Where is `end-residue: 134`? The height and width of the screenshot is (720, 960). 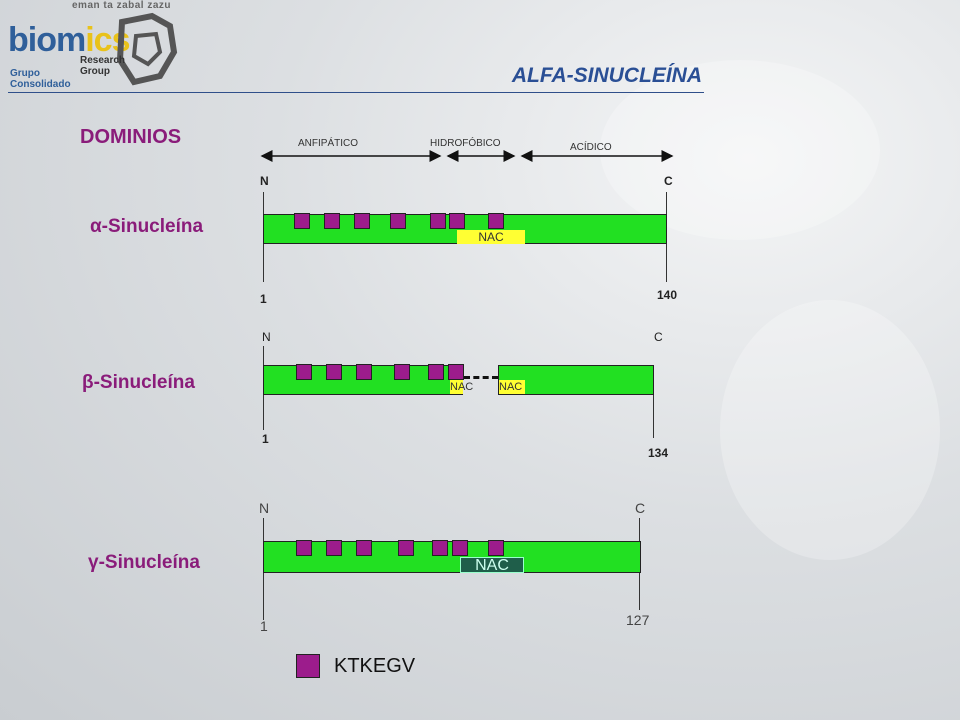
end-residue: 134 is located at coordinates (658, 453).